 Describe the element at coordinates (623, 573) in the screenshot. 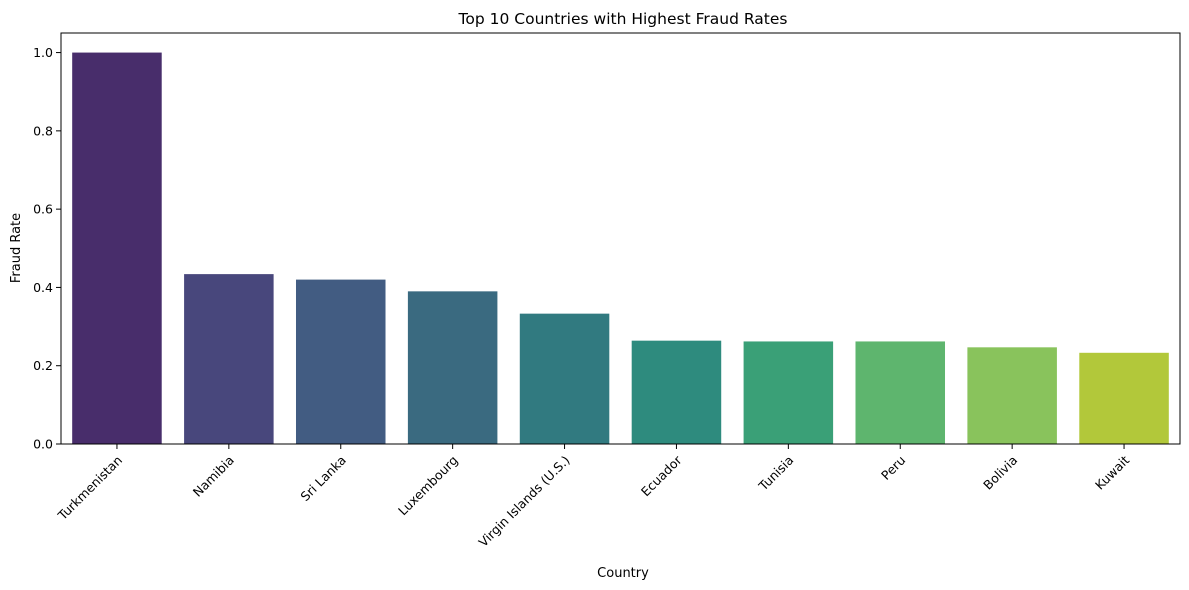

I see `x-axis-label: Country` at that location.